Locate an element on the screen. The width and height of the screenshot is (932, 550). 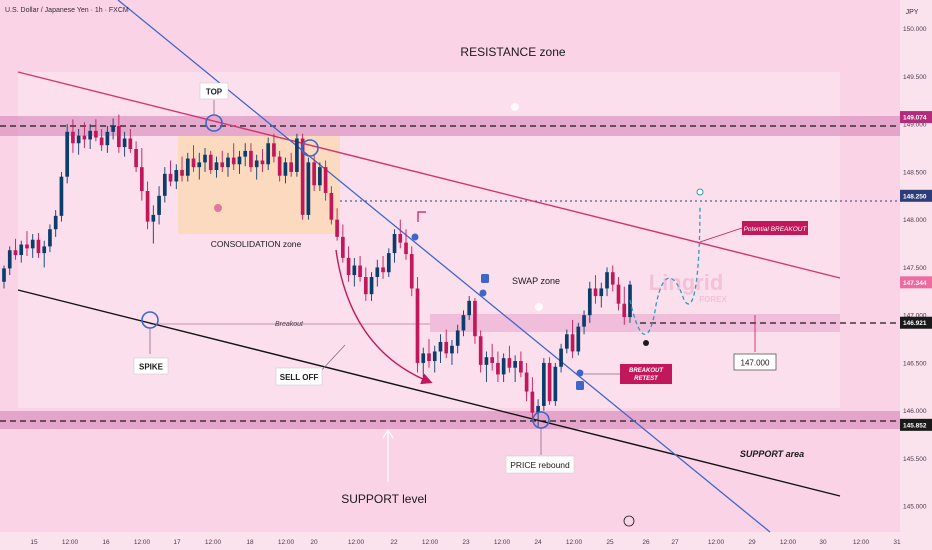
x-tick-label: 26 is located at coordinates (646, 542).